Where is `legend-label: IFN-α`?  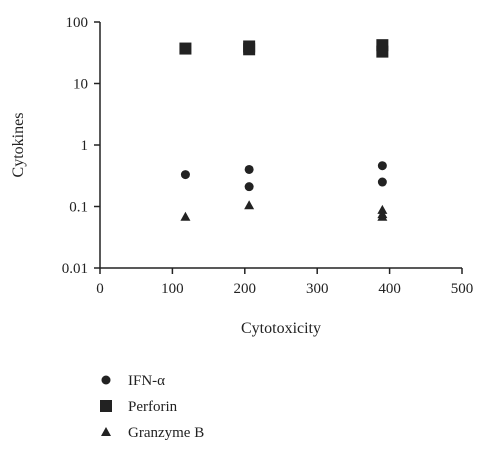 legend-label: IFN-α is located at coordinates (146, 381).